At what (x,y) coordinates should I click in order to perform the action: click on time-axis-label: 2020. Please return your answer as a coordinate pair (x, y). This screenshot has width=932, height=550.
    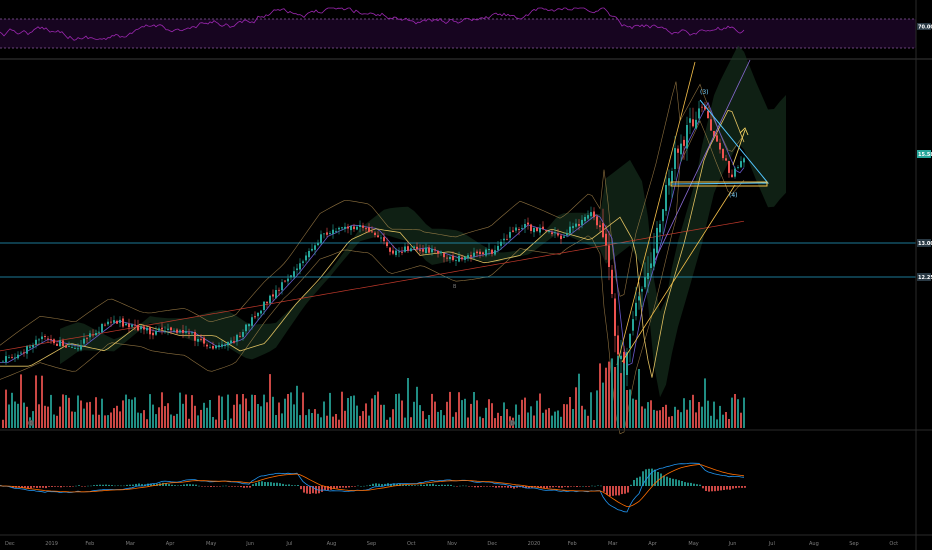
    Looking at the image, I should click on (534, 544).